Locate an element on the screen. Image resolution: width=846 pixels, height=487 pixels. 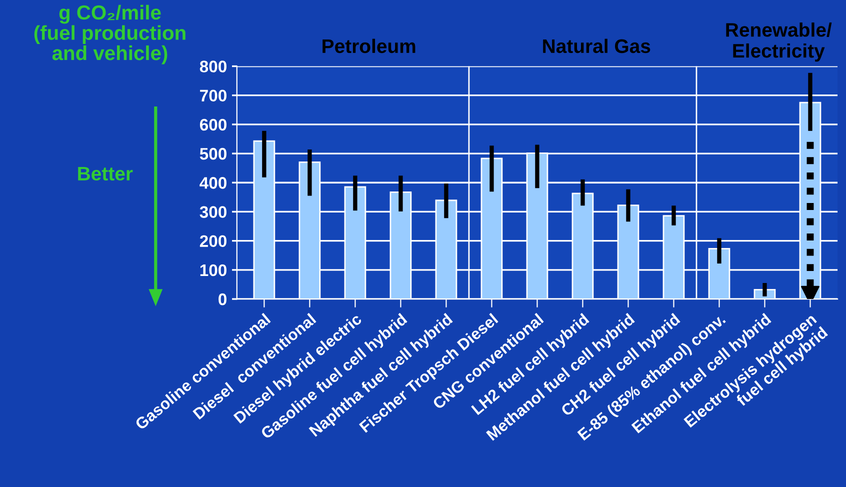
text: Petroleum is located at coordinates (369, 46).